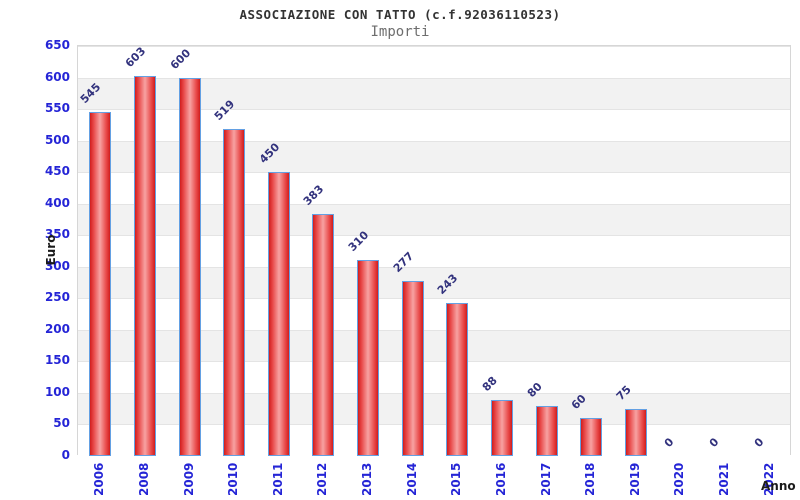  I want to click on y-axis-title: Euro, so click(51, 250).